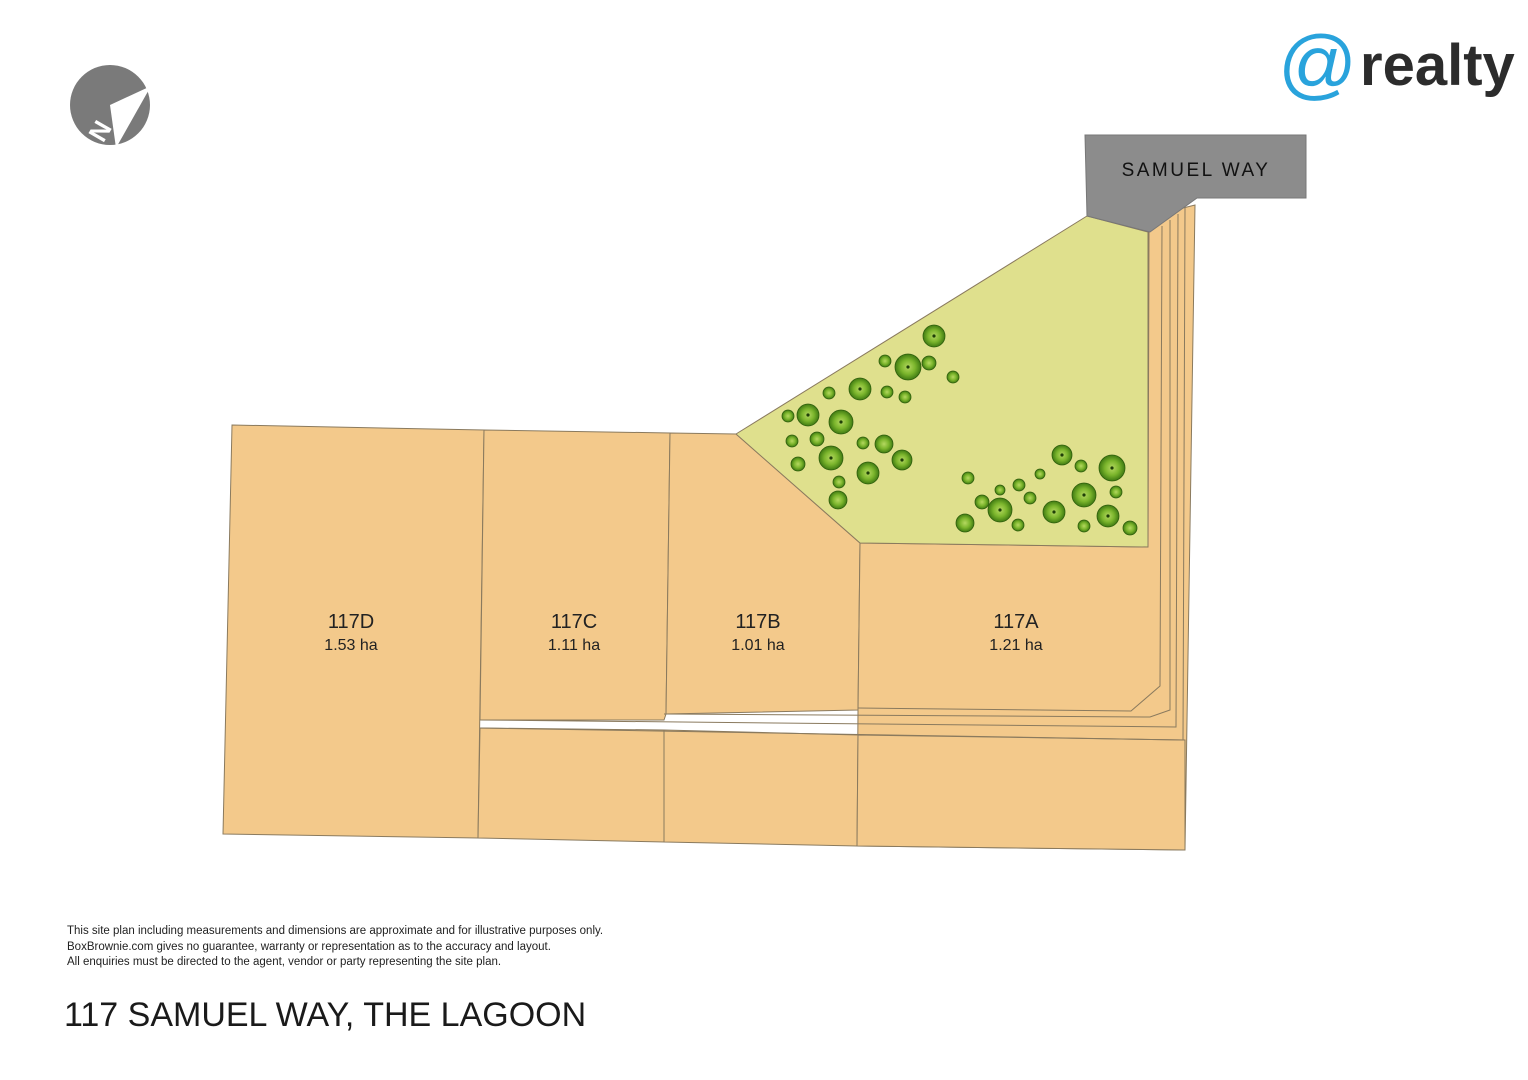 The image size is (1528, 1080). I want to click on lot-117d-area: 1.53 ha, so click(350, 645).